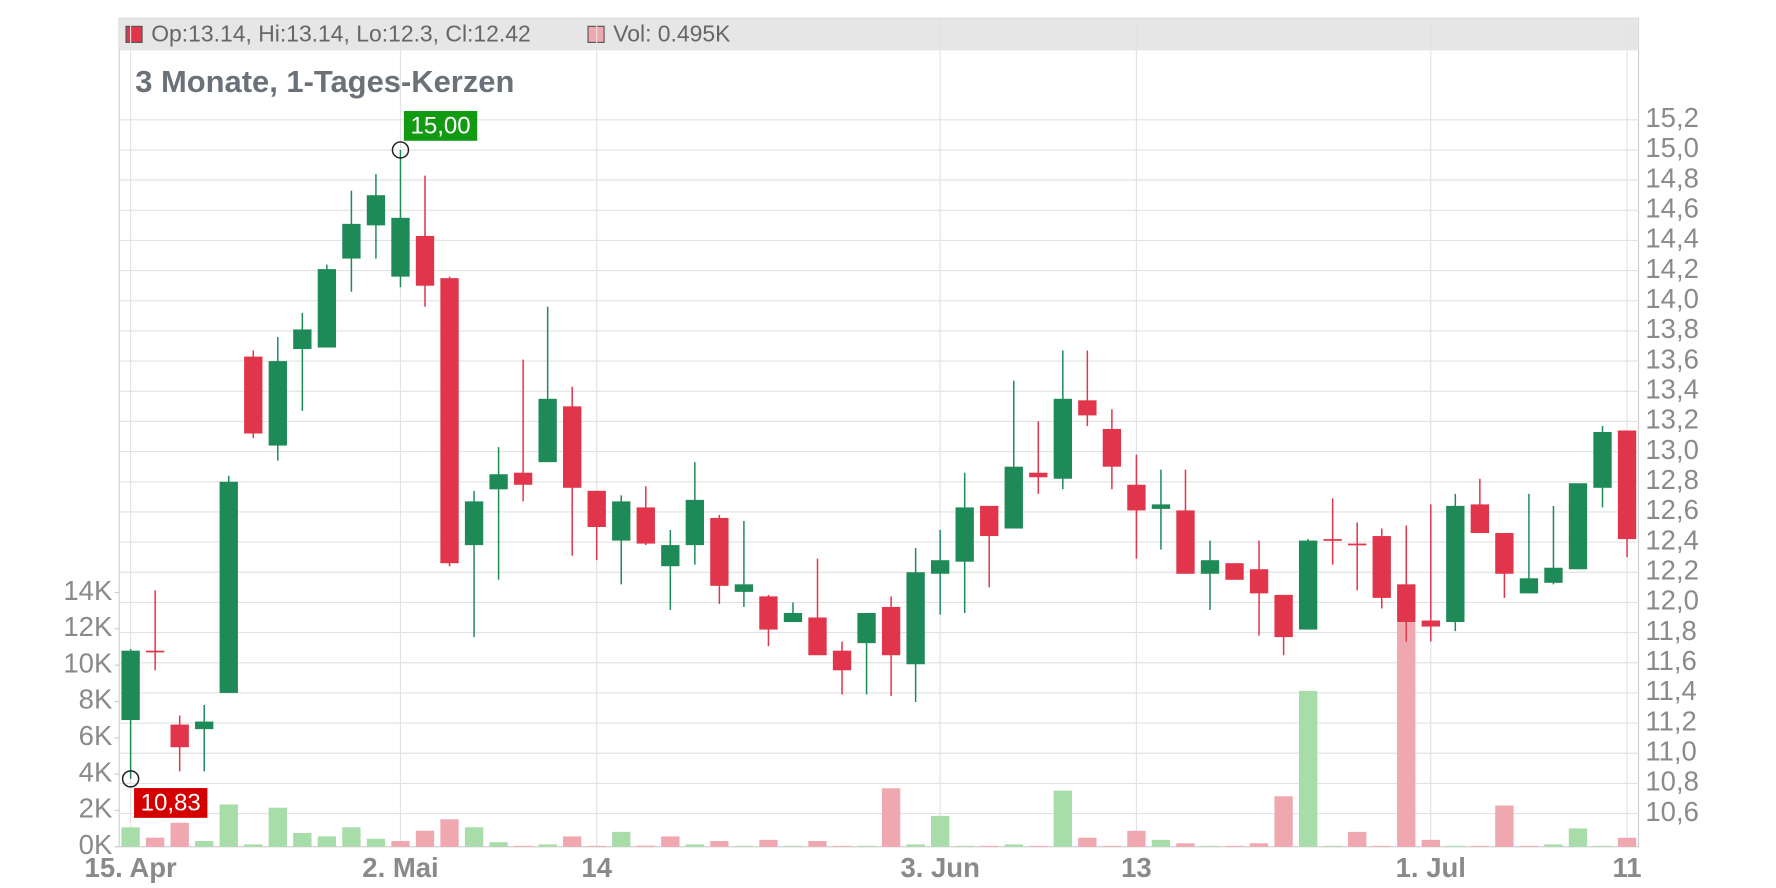 Image resolution: width=1776 pixels, height=888 pixels. I want to click on y-tick-label: 14,2, so click(1672, 268).